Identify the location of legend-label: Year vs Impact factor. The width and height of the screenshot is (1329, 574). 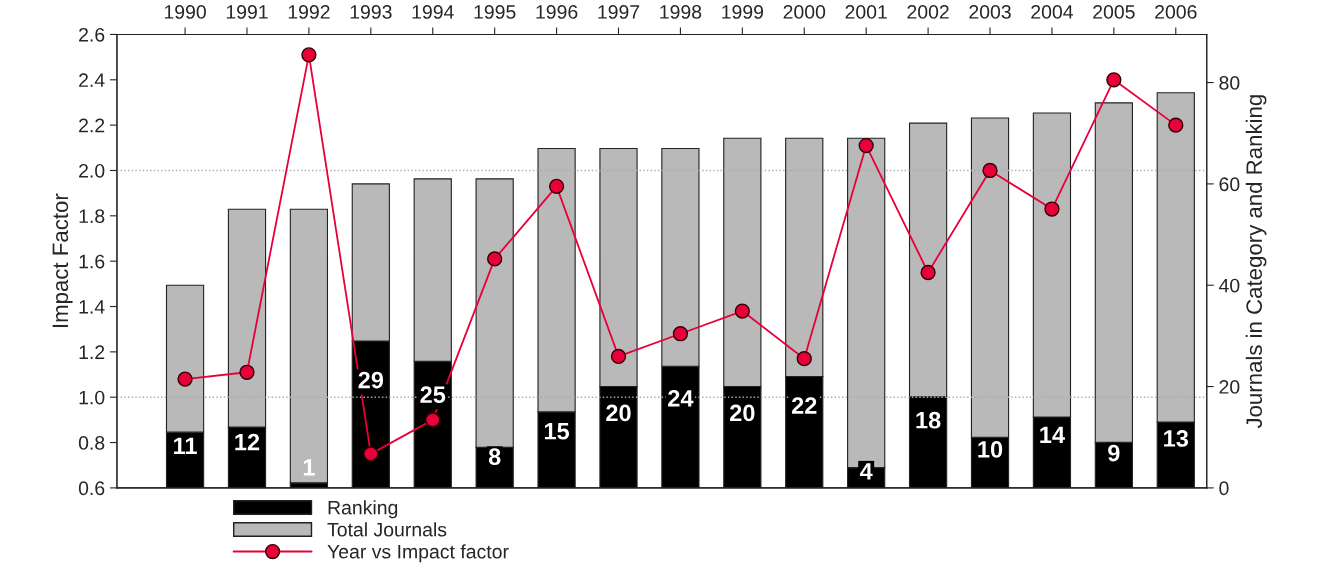
(418, 553).